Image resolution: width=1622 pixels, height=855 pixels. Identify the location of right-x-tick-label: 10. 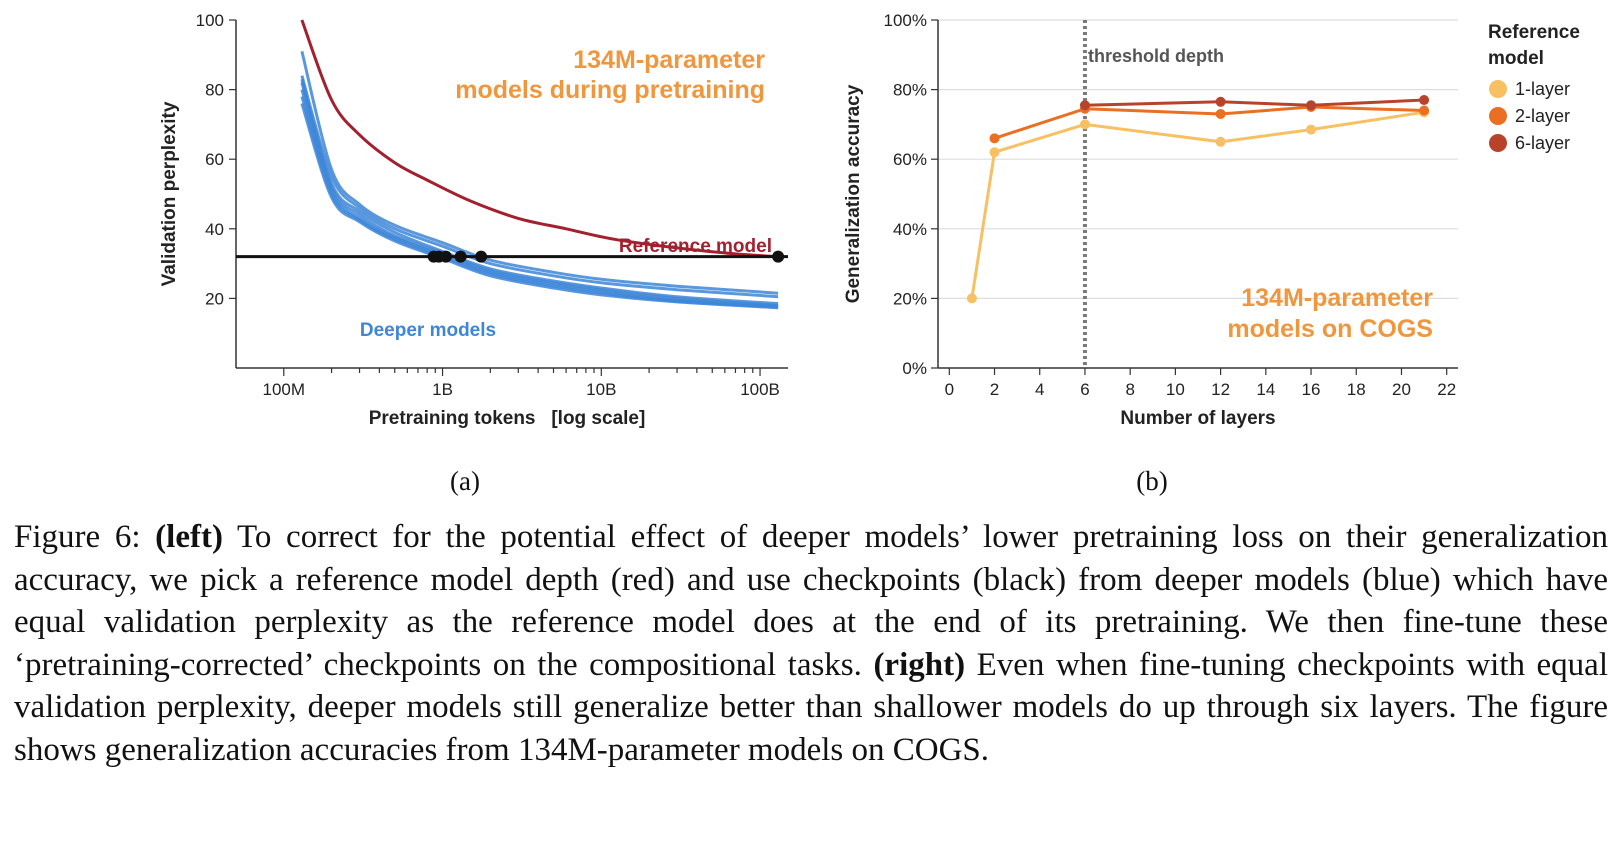
(1175, 389).